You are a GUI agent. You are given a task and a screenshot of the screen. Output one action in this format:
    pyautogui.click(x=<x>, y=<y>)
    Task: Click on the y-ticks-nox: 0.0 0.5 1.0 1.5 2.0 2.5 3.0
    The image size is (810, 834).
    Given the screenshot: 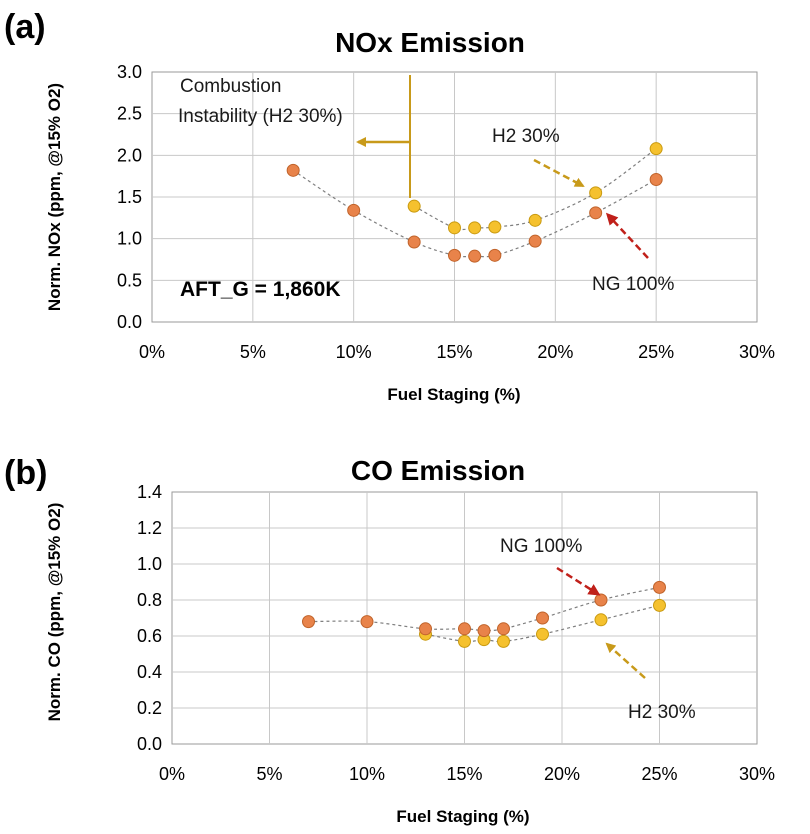 What is the action you would take?
    pyautogui.click(x=129, y=197)
    